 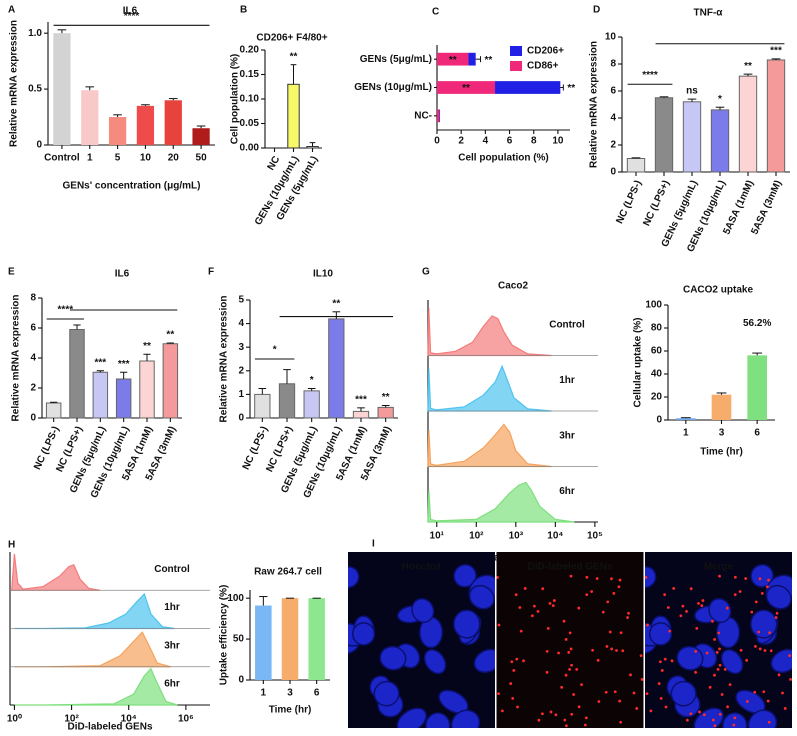 What do you see at coordinates (71, 719) in the screenshot?
I see `x-tick-label: 10²` at bounding box center [71, 719].